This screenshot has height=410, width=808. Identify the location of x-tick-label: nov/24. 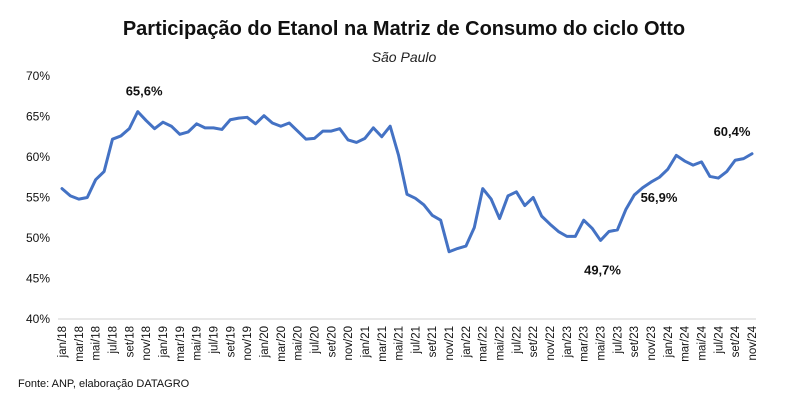
(753, 342).